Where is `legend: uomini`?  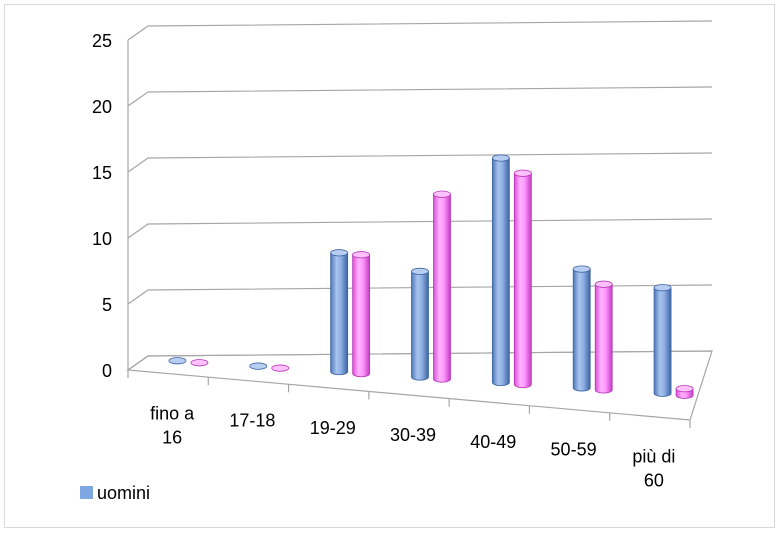 legend: uomini is located at coordinates (115, 493).